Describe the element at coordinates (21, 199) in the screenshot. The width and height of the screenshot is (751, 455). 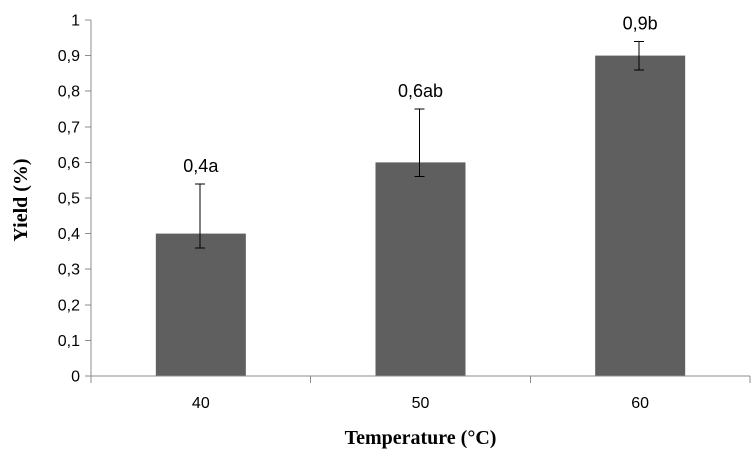
I see `y-axis-title: Yield (%)` at that location.